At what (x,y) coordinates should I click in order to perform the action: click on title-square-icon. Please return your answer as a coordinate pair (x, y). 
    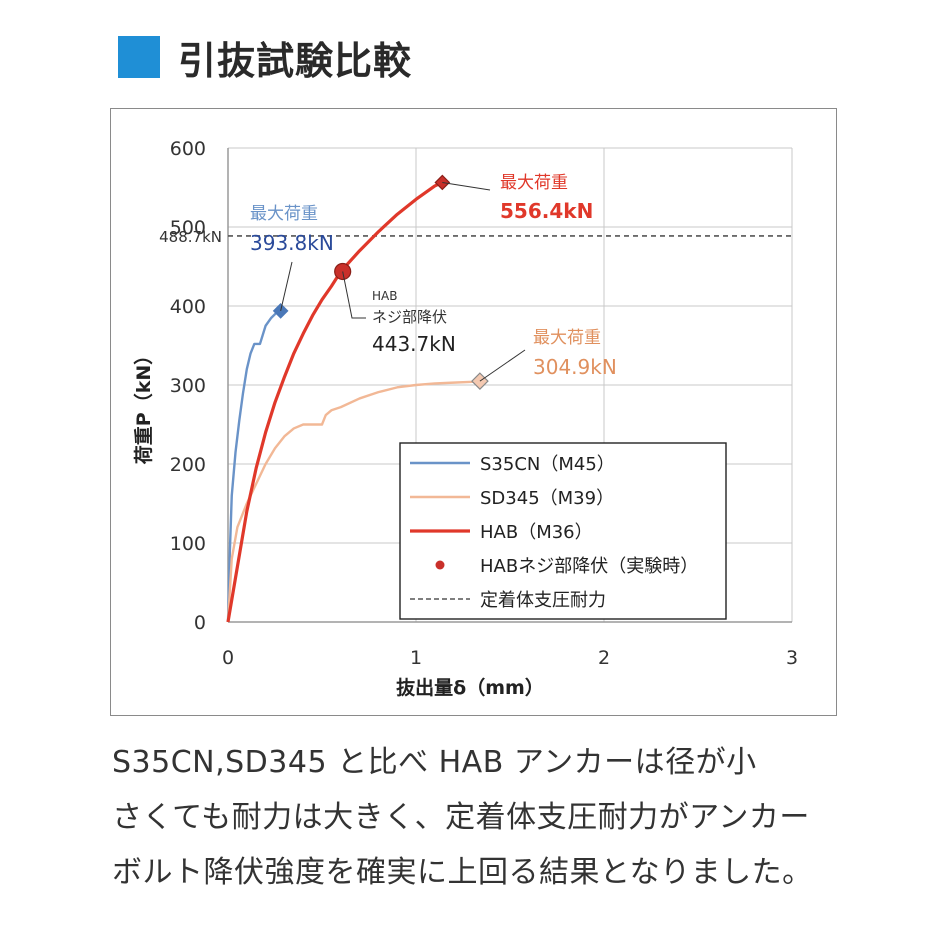
    Looking at the image, I should click on (139, 57).